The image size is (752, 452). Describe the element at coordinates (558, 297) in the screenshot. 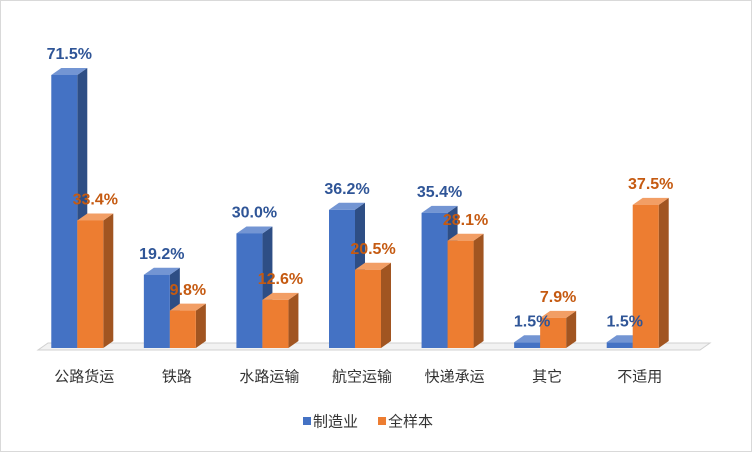

I see `value-label: 7.9%` at that location.